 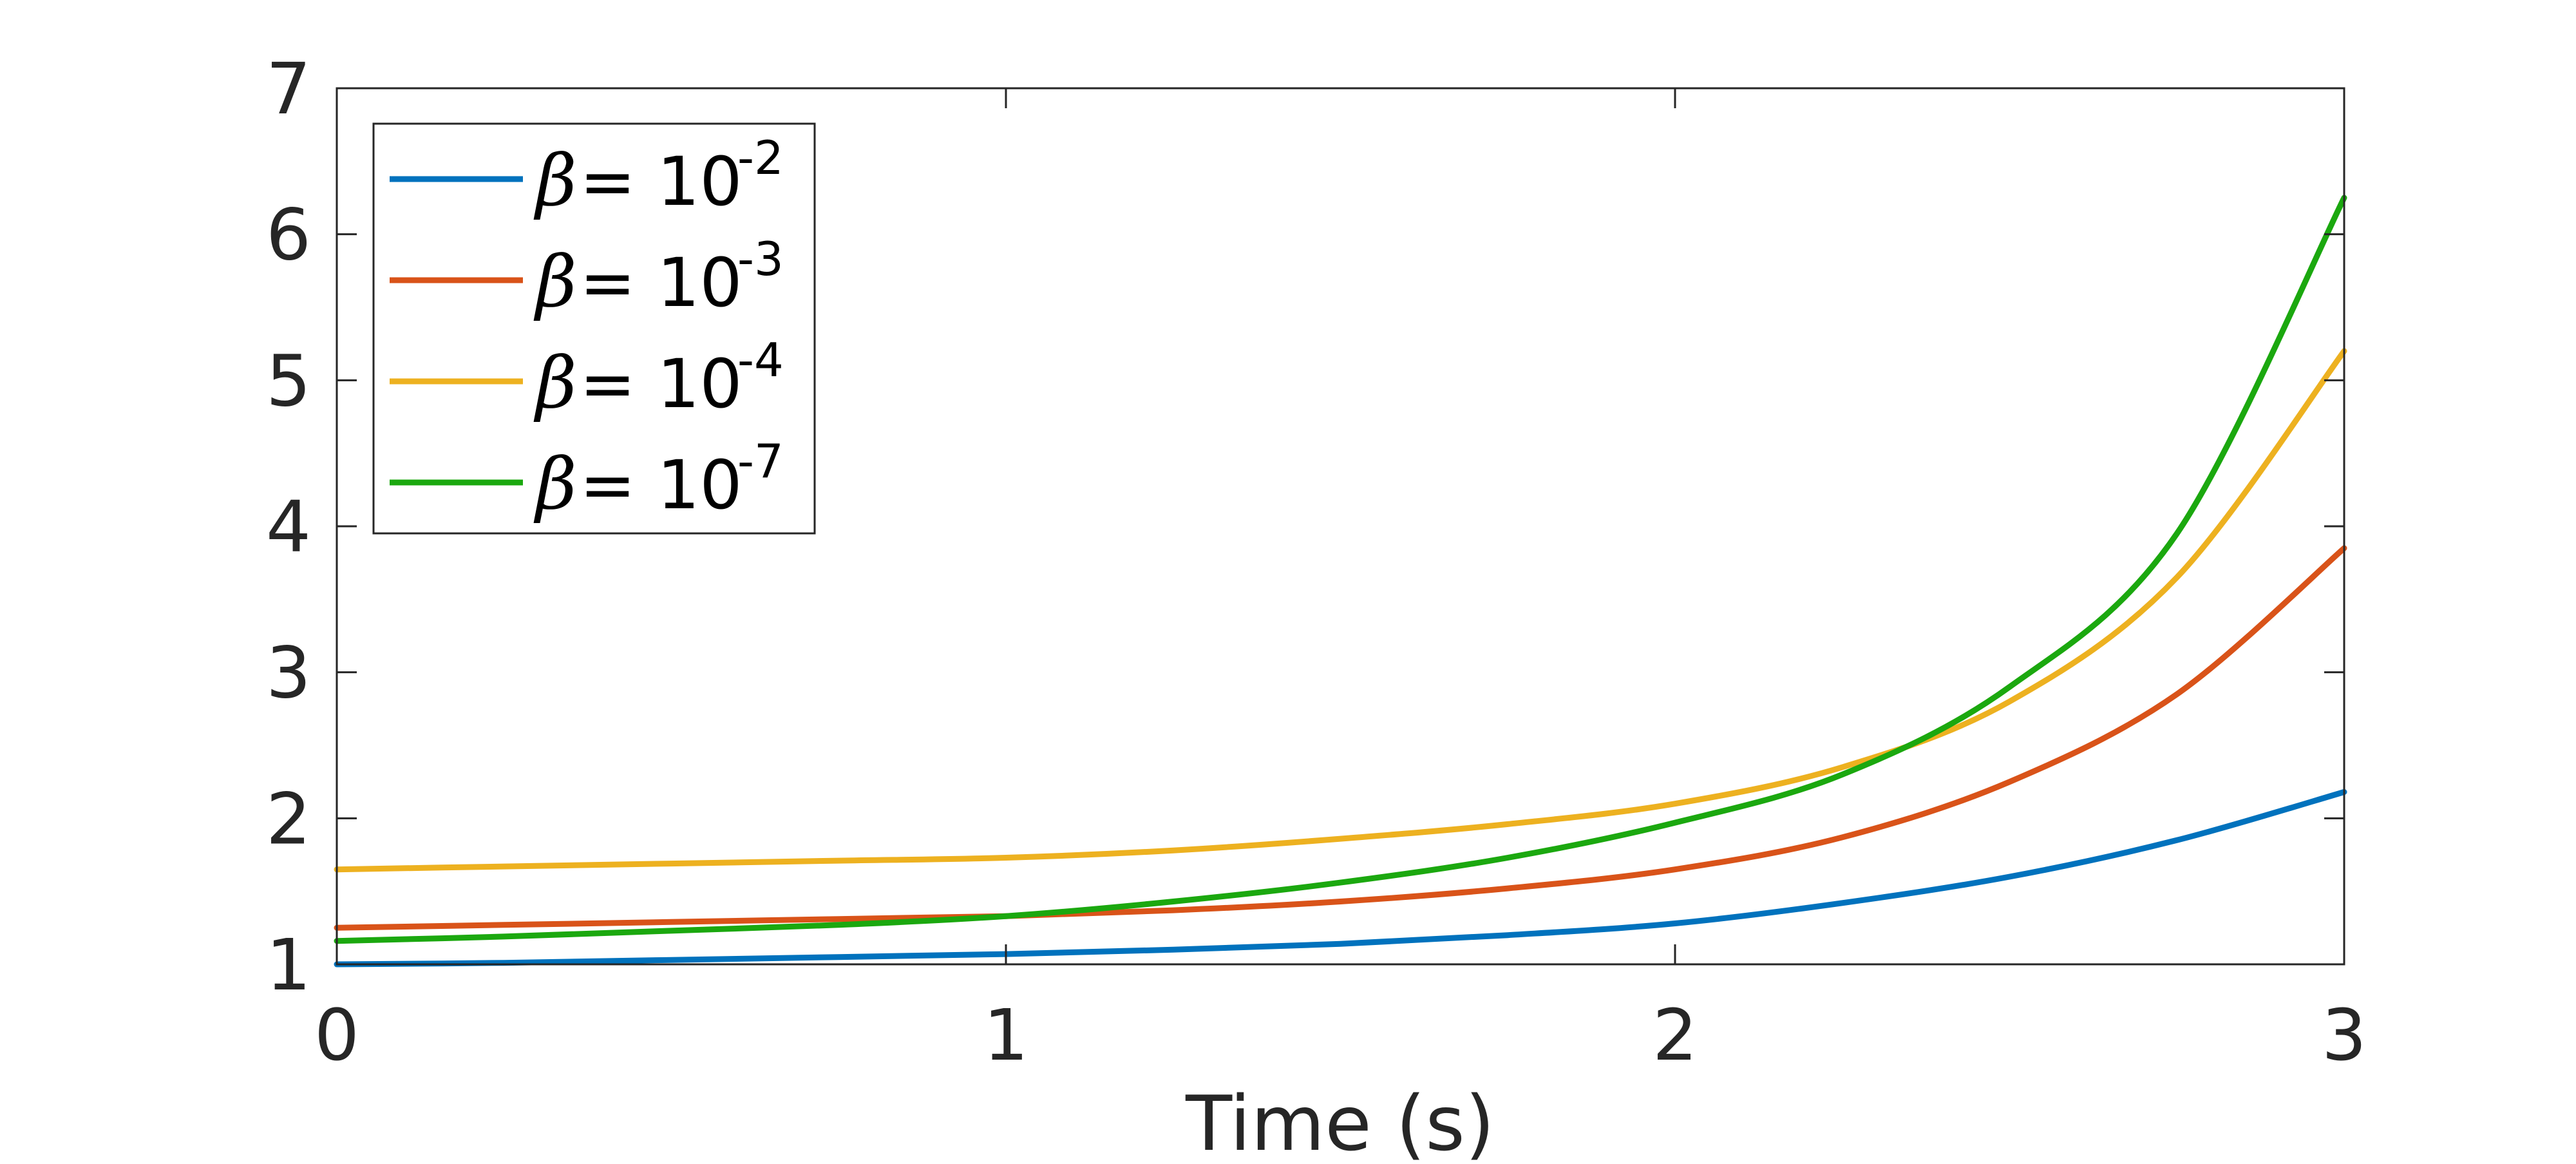 I want to click on legend-entry-1: β = 10-2, so click(x=587, y=176).